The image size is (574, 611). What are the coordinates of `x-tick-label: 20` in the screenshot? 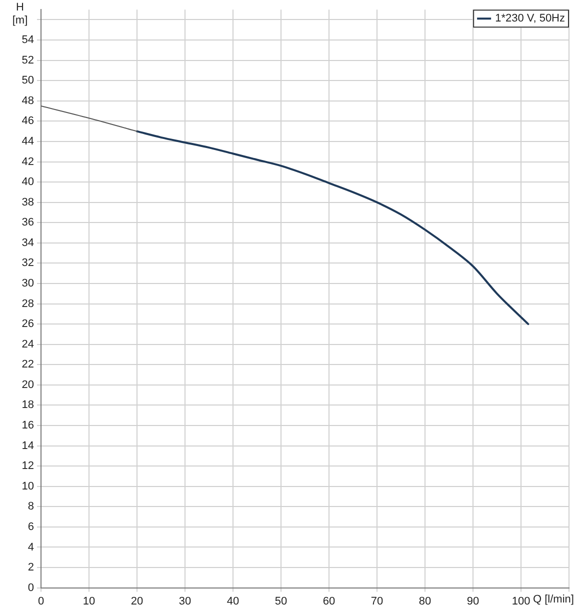 It's located at (137, 601).